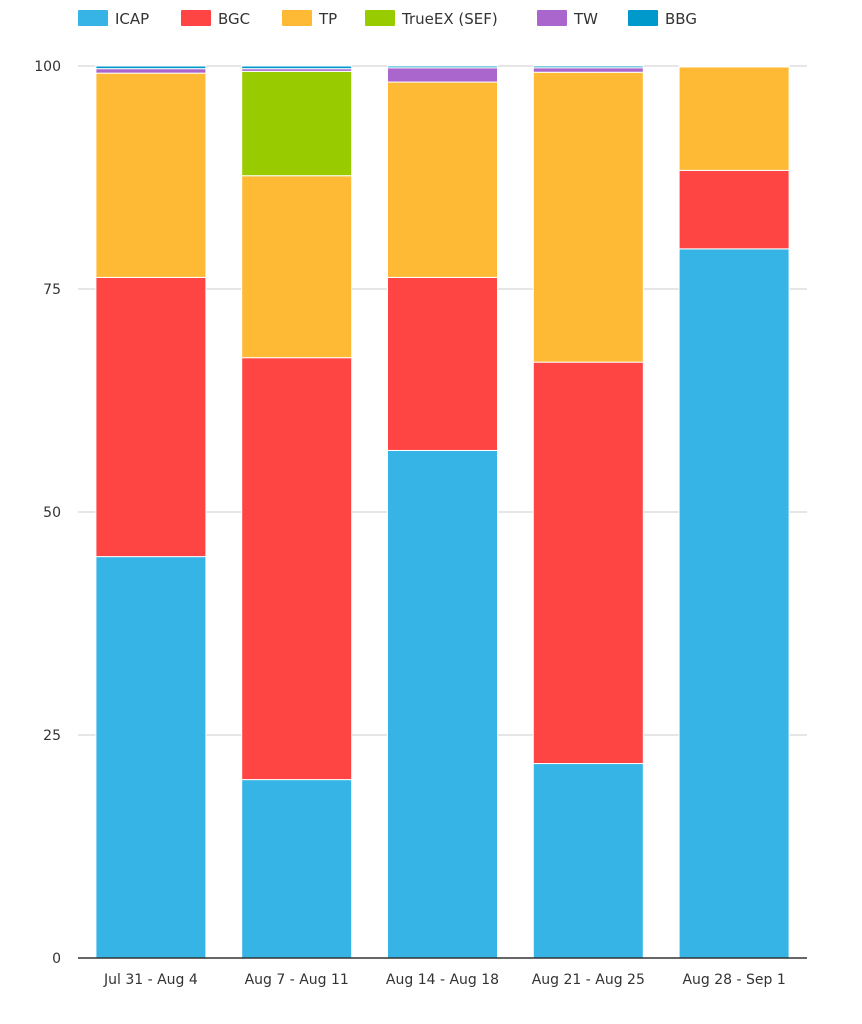  What do you see at coordinates (56, 959) in the screenshot?
I see `y-tick-label: 0` at bounding box center [56, 959].